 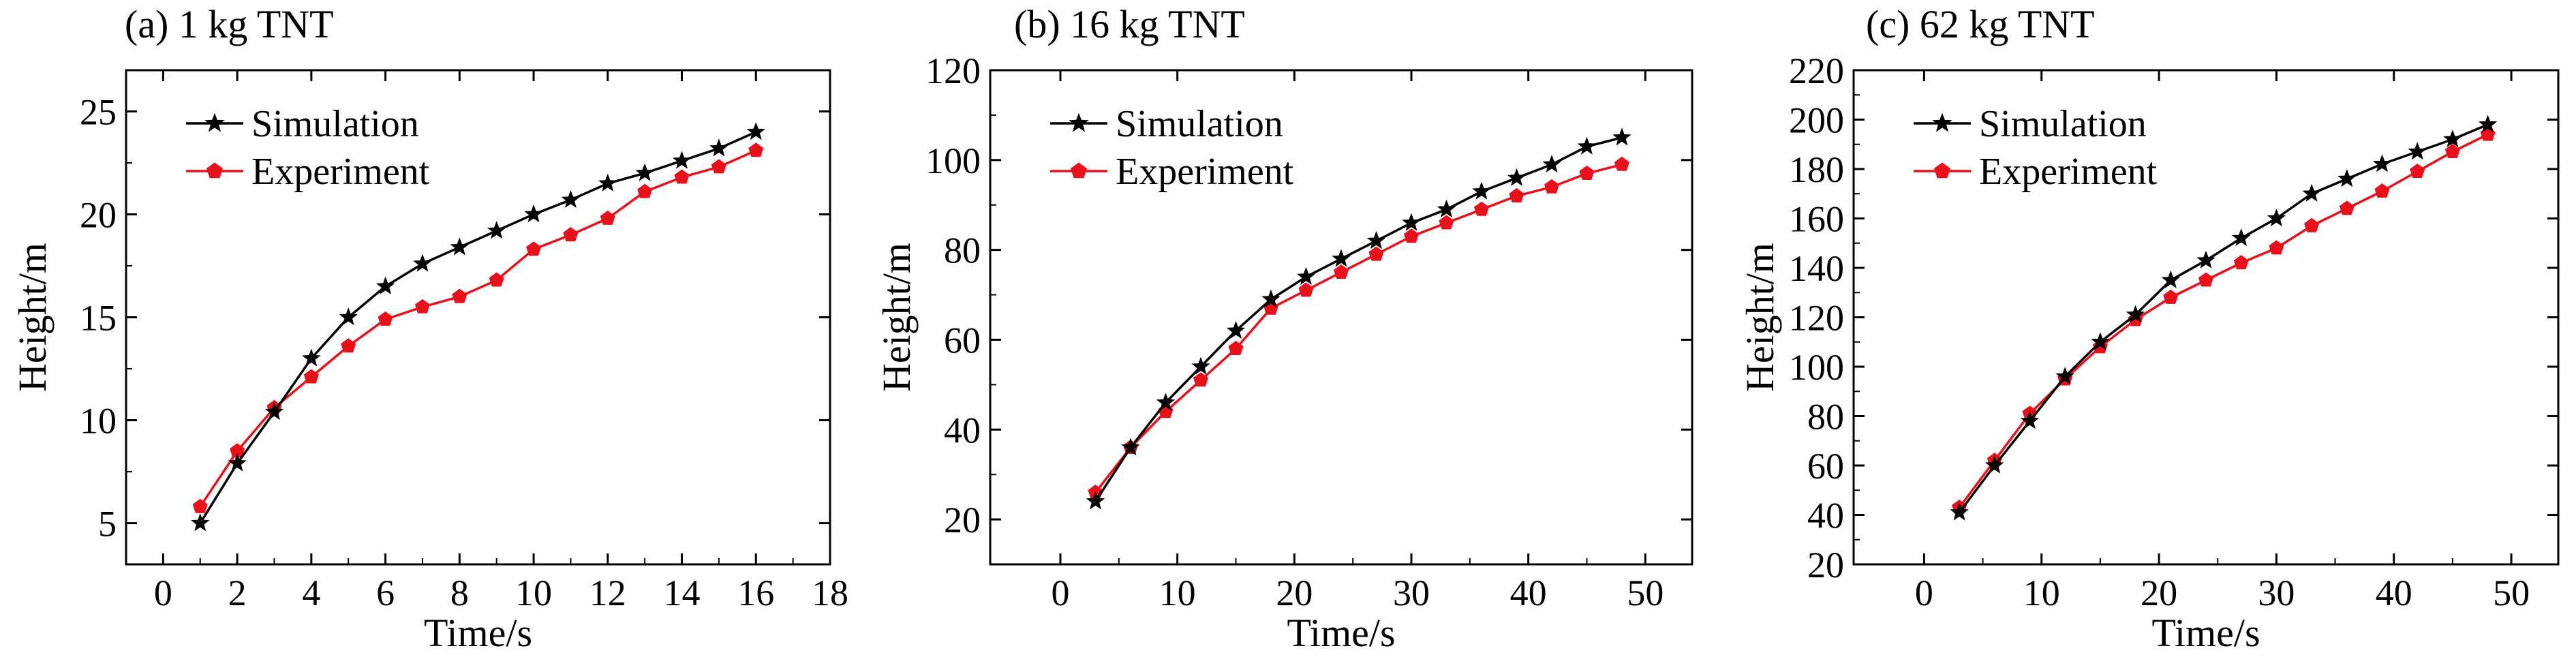 What do you see at coordinates (98, 111) in the screenshot?
I see `y-tick-label: 25` at bounding box center [98, 111].